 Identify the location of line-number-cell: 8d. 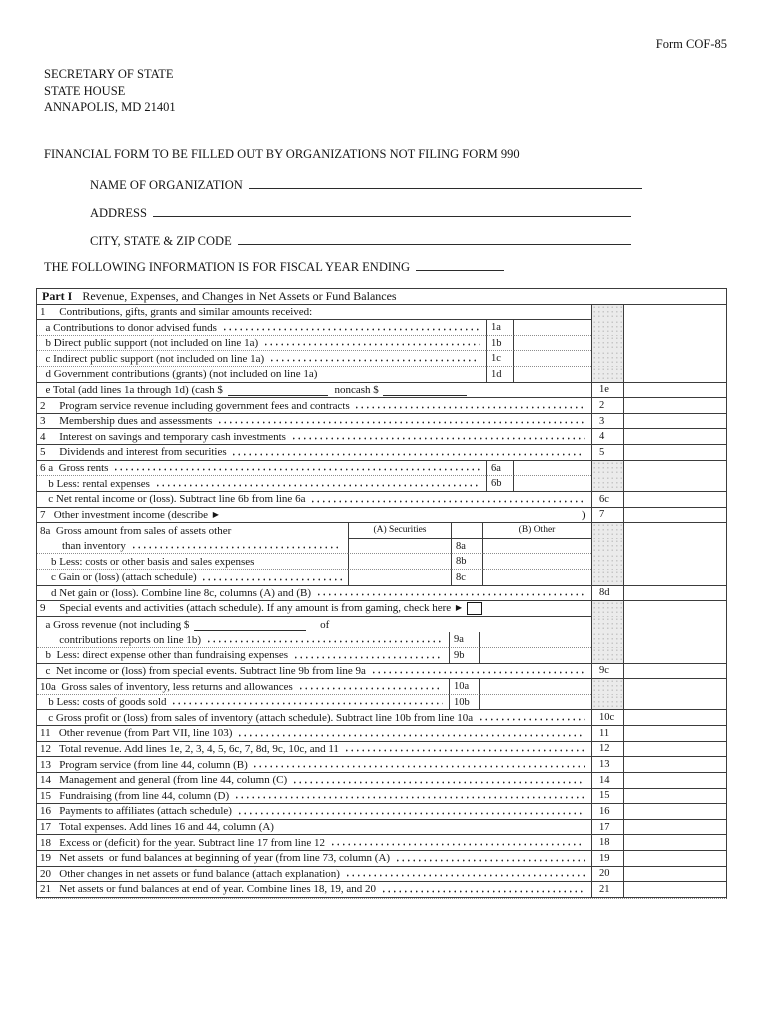
(607, 593).